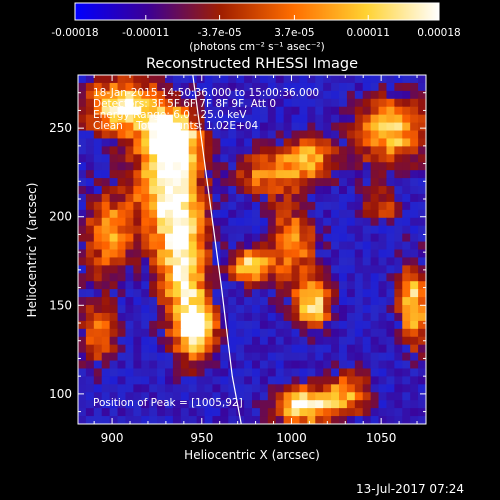  Describe the element at coordinates (176, 126) in the screenshot. I see `annotation-line-4: Clean Total counts: 1.02E+04` at that location.